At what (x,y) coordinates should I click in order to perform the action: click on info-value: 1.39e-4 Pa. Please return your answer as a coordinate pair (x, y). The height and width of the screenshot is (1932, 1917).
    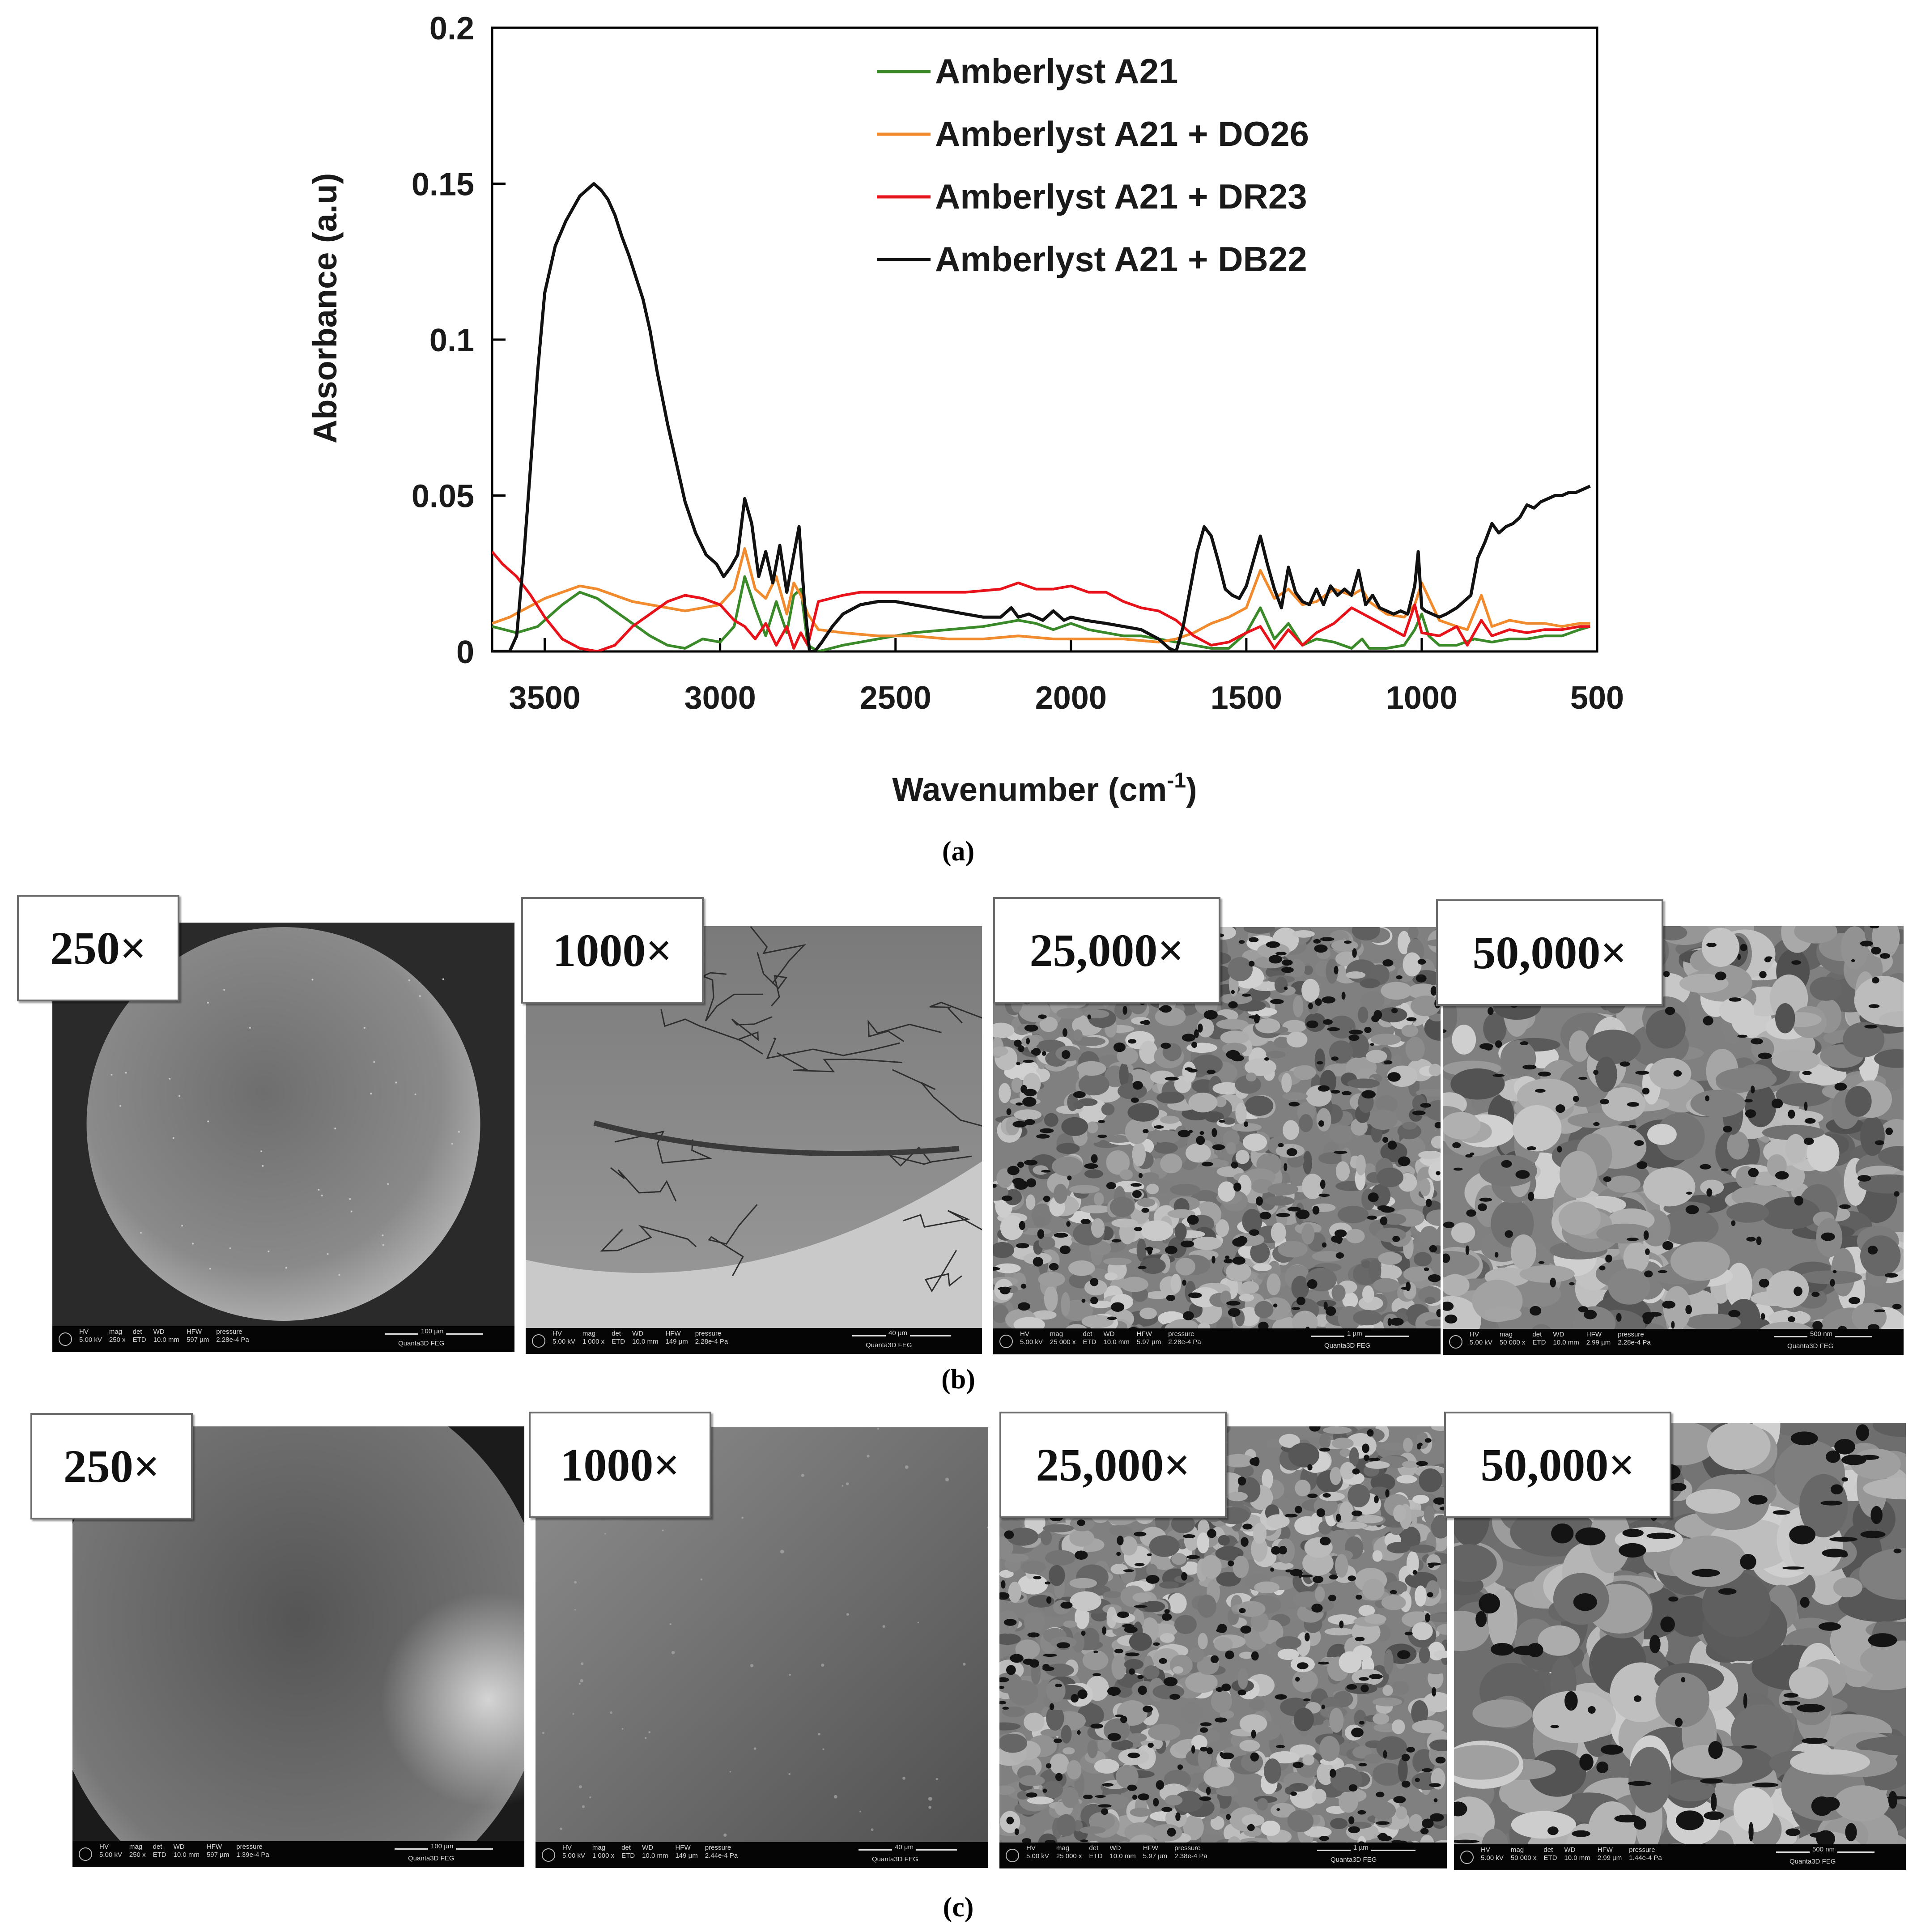
    Looking at the image, I should click on (253, 1855).